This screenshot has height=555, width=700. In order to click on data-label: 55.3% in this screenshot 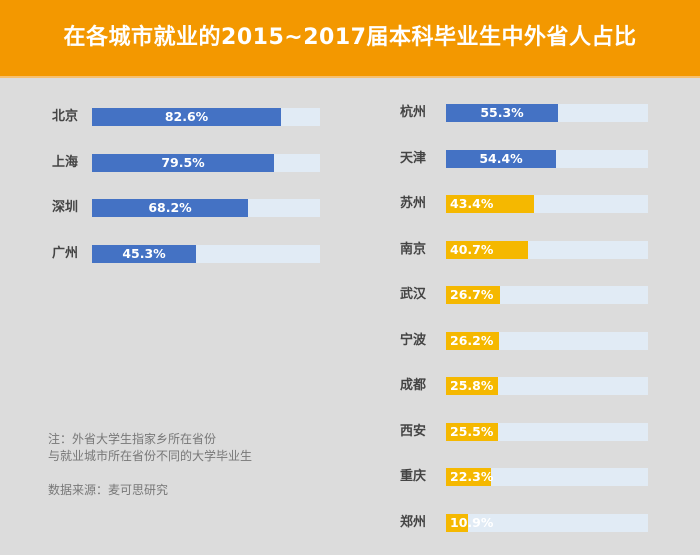, I will do `click(502, 112)`.